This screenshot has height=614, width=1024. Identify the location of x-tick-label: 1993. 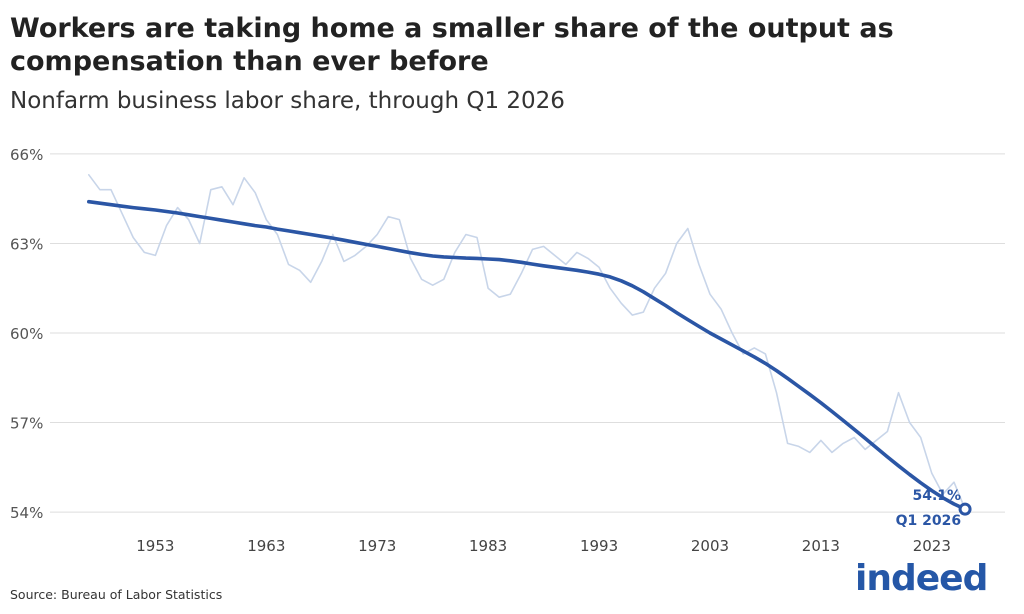
(599, 546).